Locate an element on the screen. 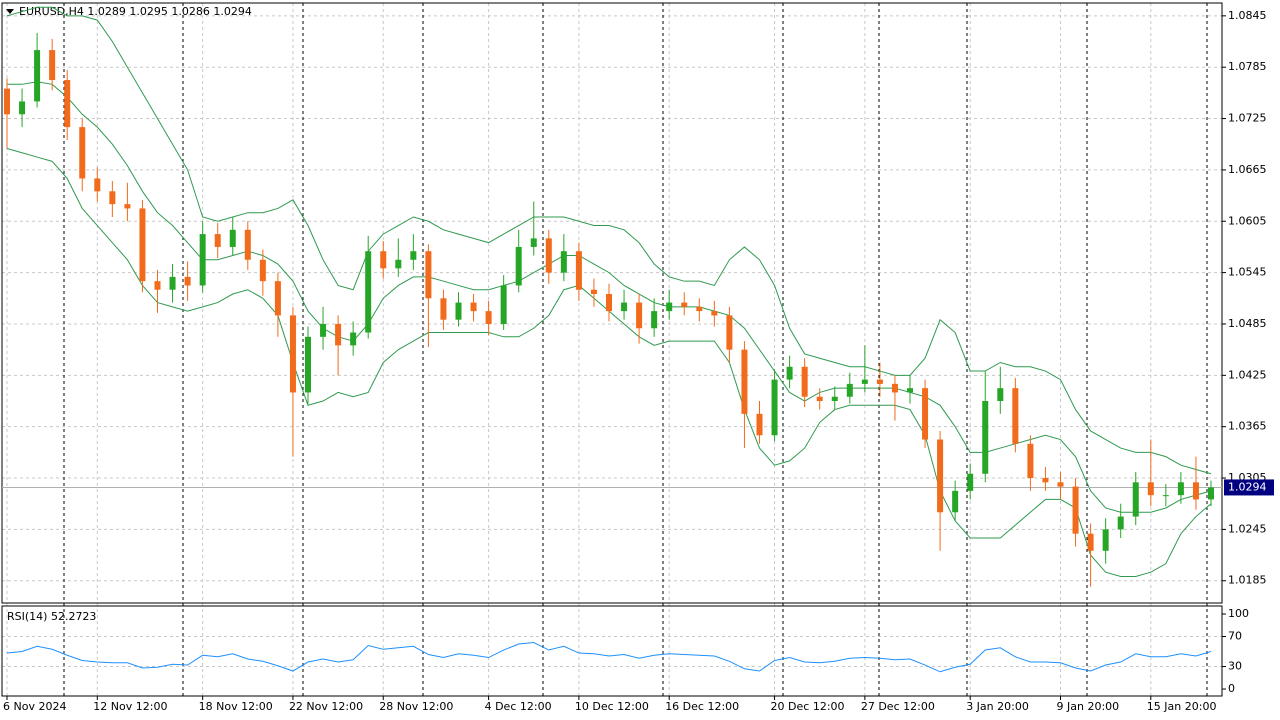 Image resolution: width=1280 pixels, height=720 pixels. x-tick-label: 20 Dec 12:00 is located at coordinates (808, 706).